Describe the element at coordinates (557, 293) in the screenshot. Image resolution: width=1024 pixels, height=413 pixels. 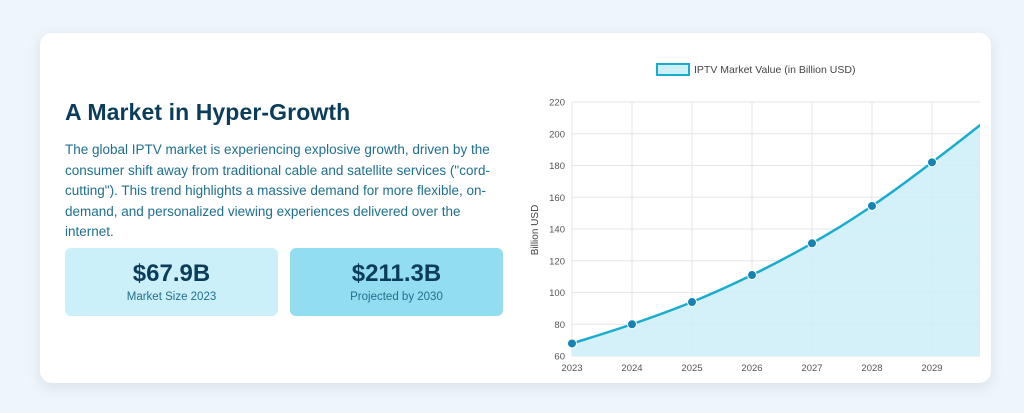
I see `y-tick-label: 100` at that location.